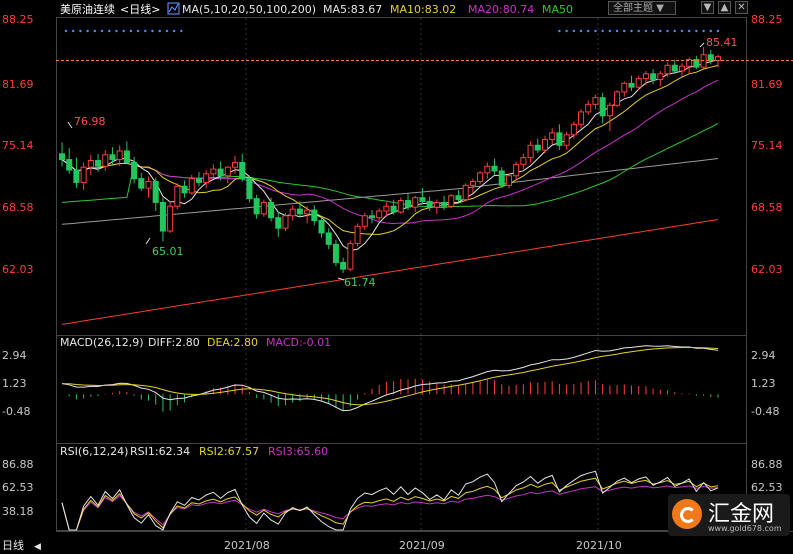  I want to click on indicator-icon, so click(173, 8).